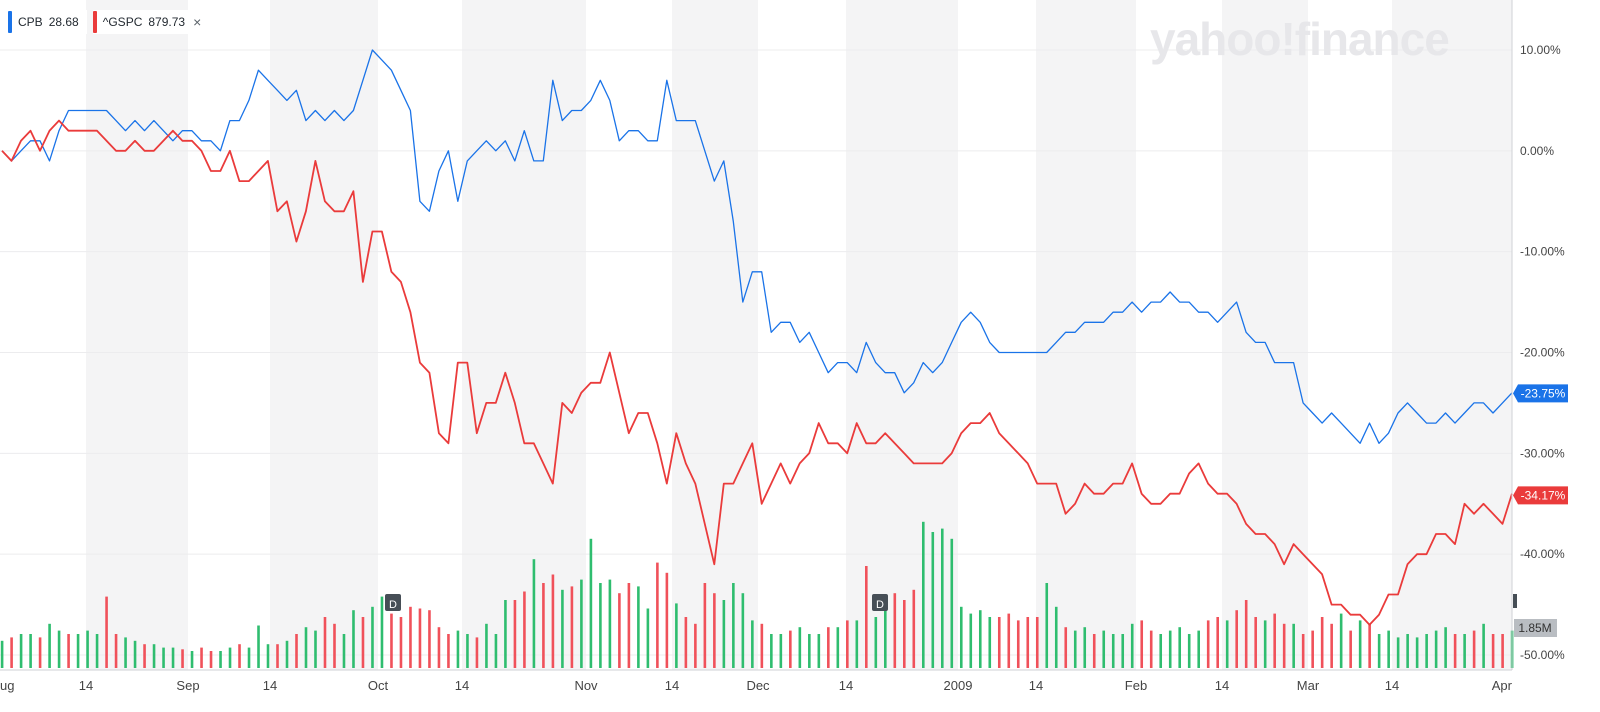 The height and width of the screenshot is (712, 1600). I want to click on cpb-color-swatch, so click(10, 22).